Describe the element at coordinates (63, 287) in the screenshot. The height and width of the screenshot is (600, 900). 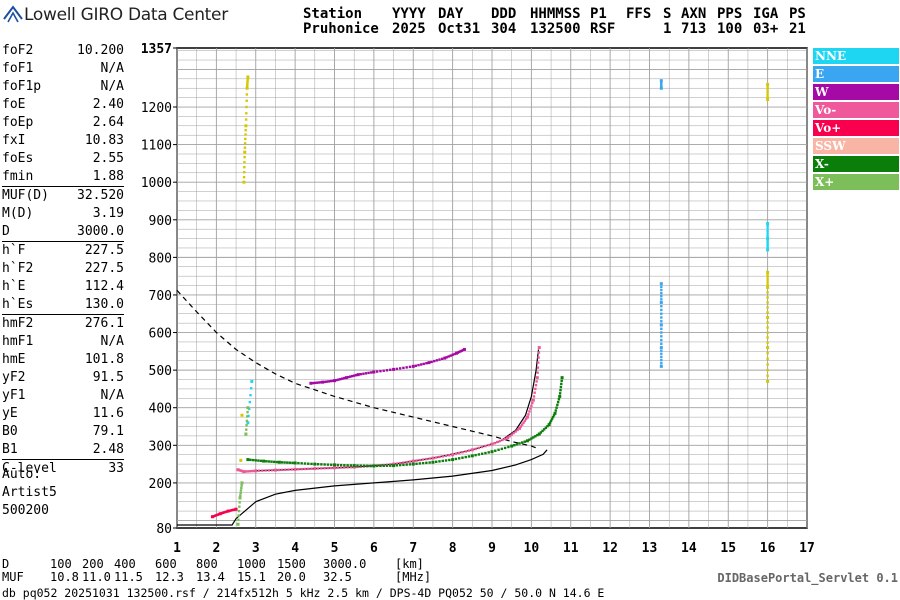
I see `param-row: h`E 112.4` at that location.